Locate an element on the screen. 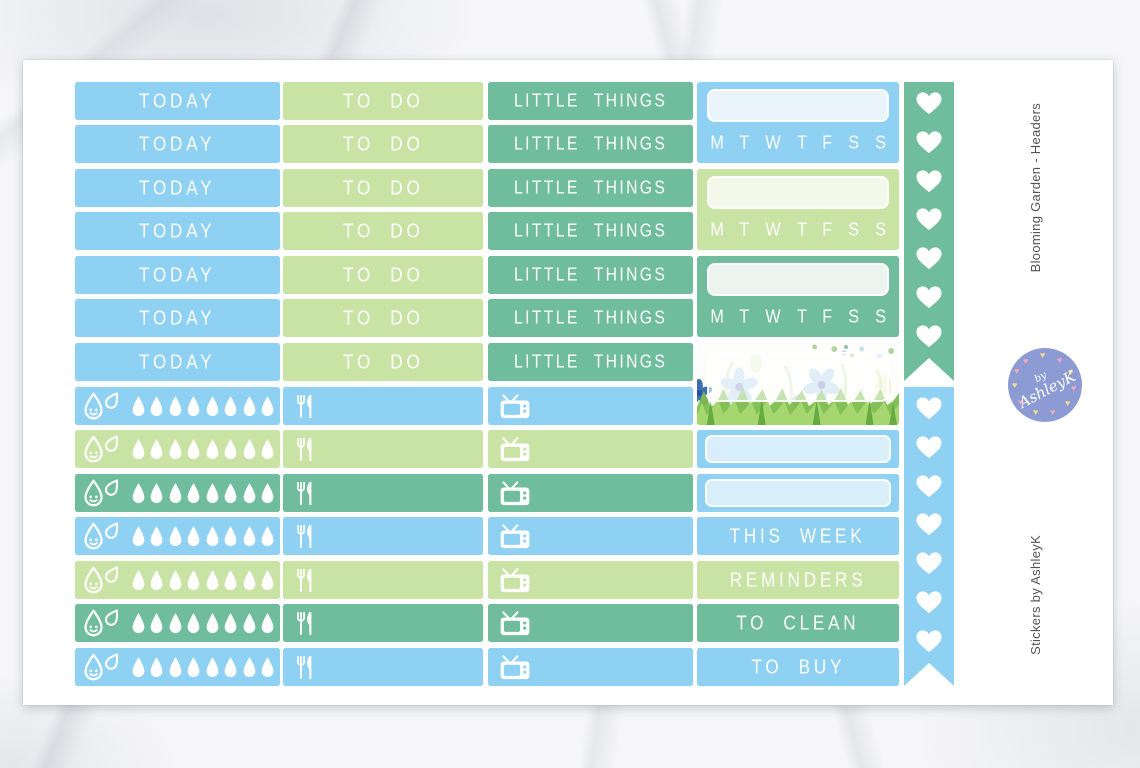  weekday-letter: M is located at coordinates (717, 316).